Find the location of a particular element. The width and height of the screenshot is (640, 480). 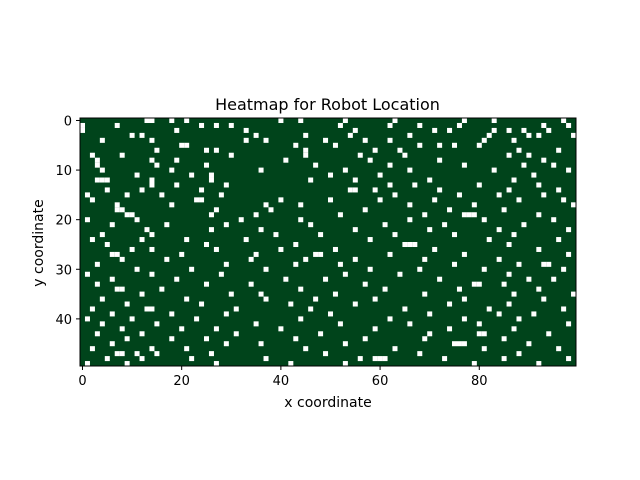

y-tick-label: 0 is located at coordinates (68, 121).